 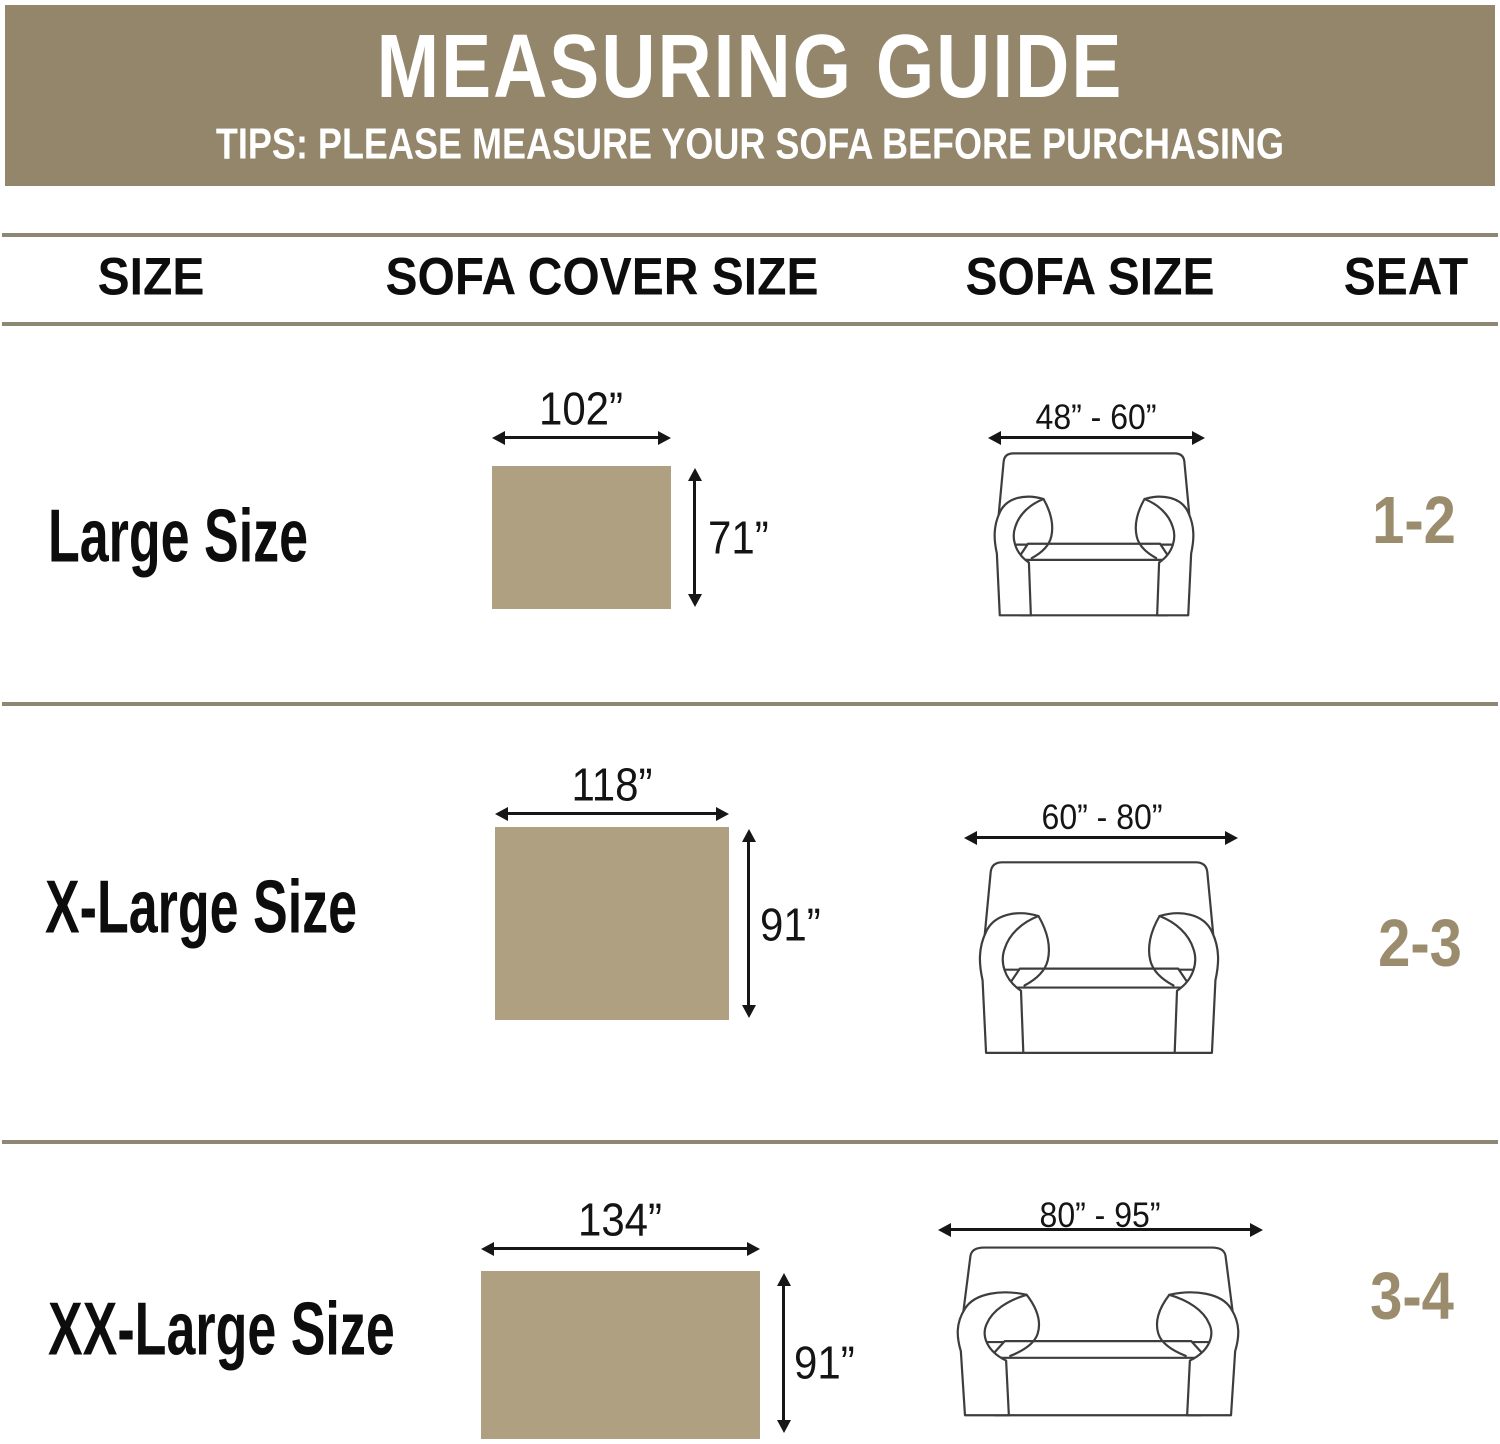 I want to click on cover-width-value: 118”, so click(x=612, y=784).